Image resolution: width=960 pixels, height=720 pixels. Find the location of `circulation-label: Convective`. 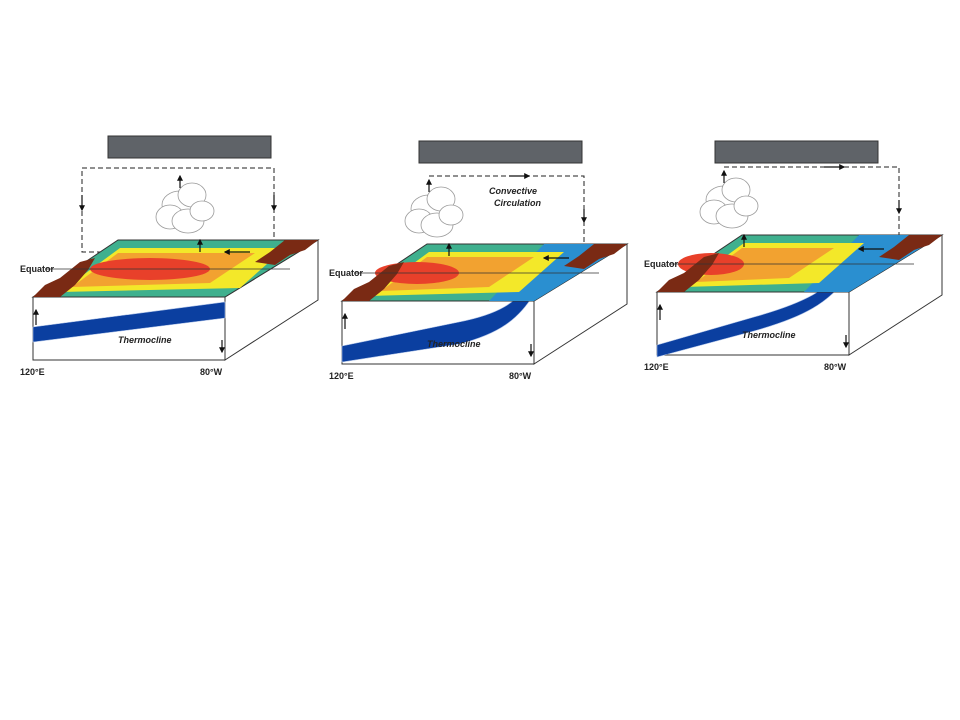

circulation-label: Convective is located at coordinates (513, 191).